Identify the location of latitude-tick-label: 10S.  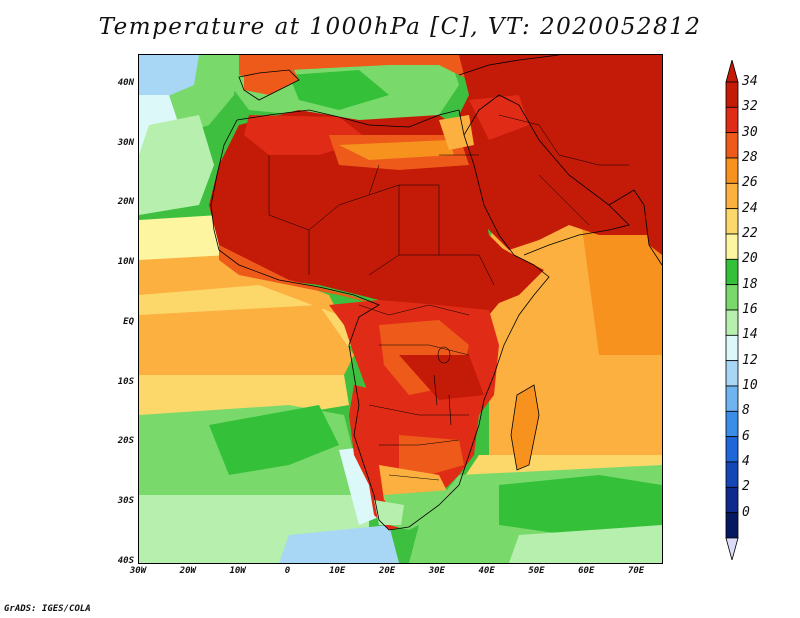
(125, 381).